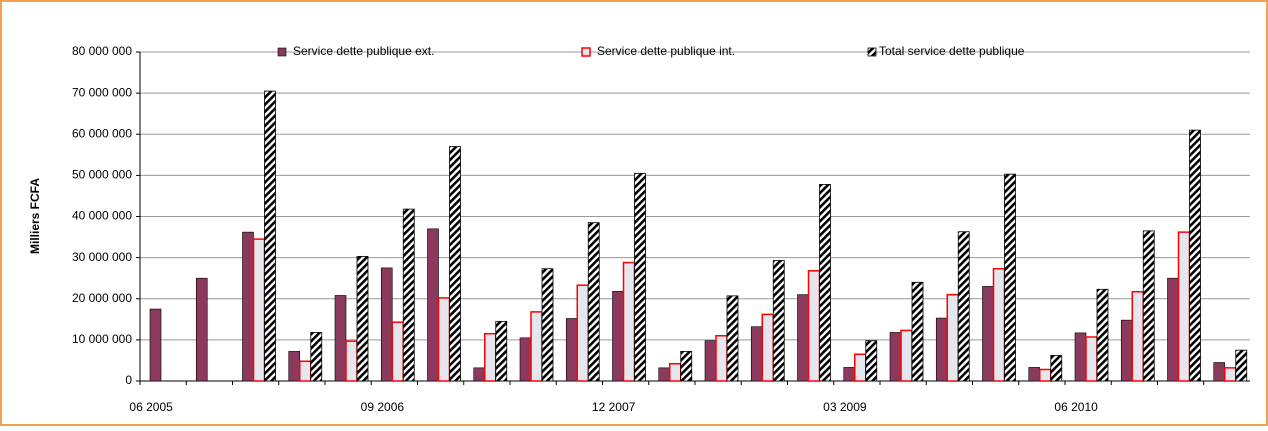 The image size is (1268, 431). Describe the element at coordinates (952, 51) in the screenshot. I see `legend-label: Total service dette publique` at that location.